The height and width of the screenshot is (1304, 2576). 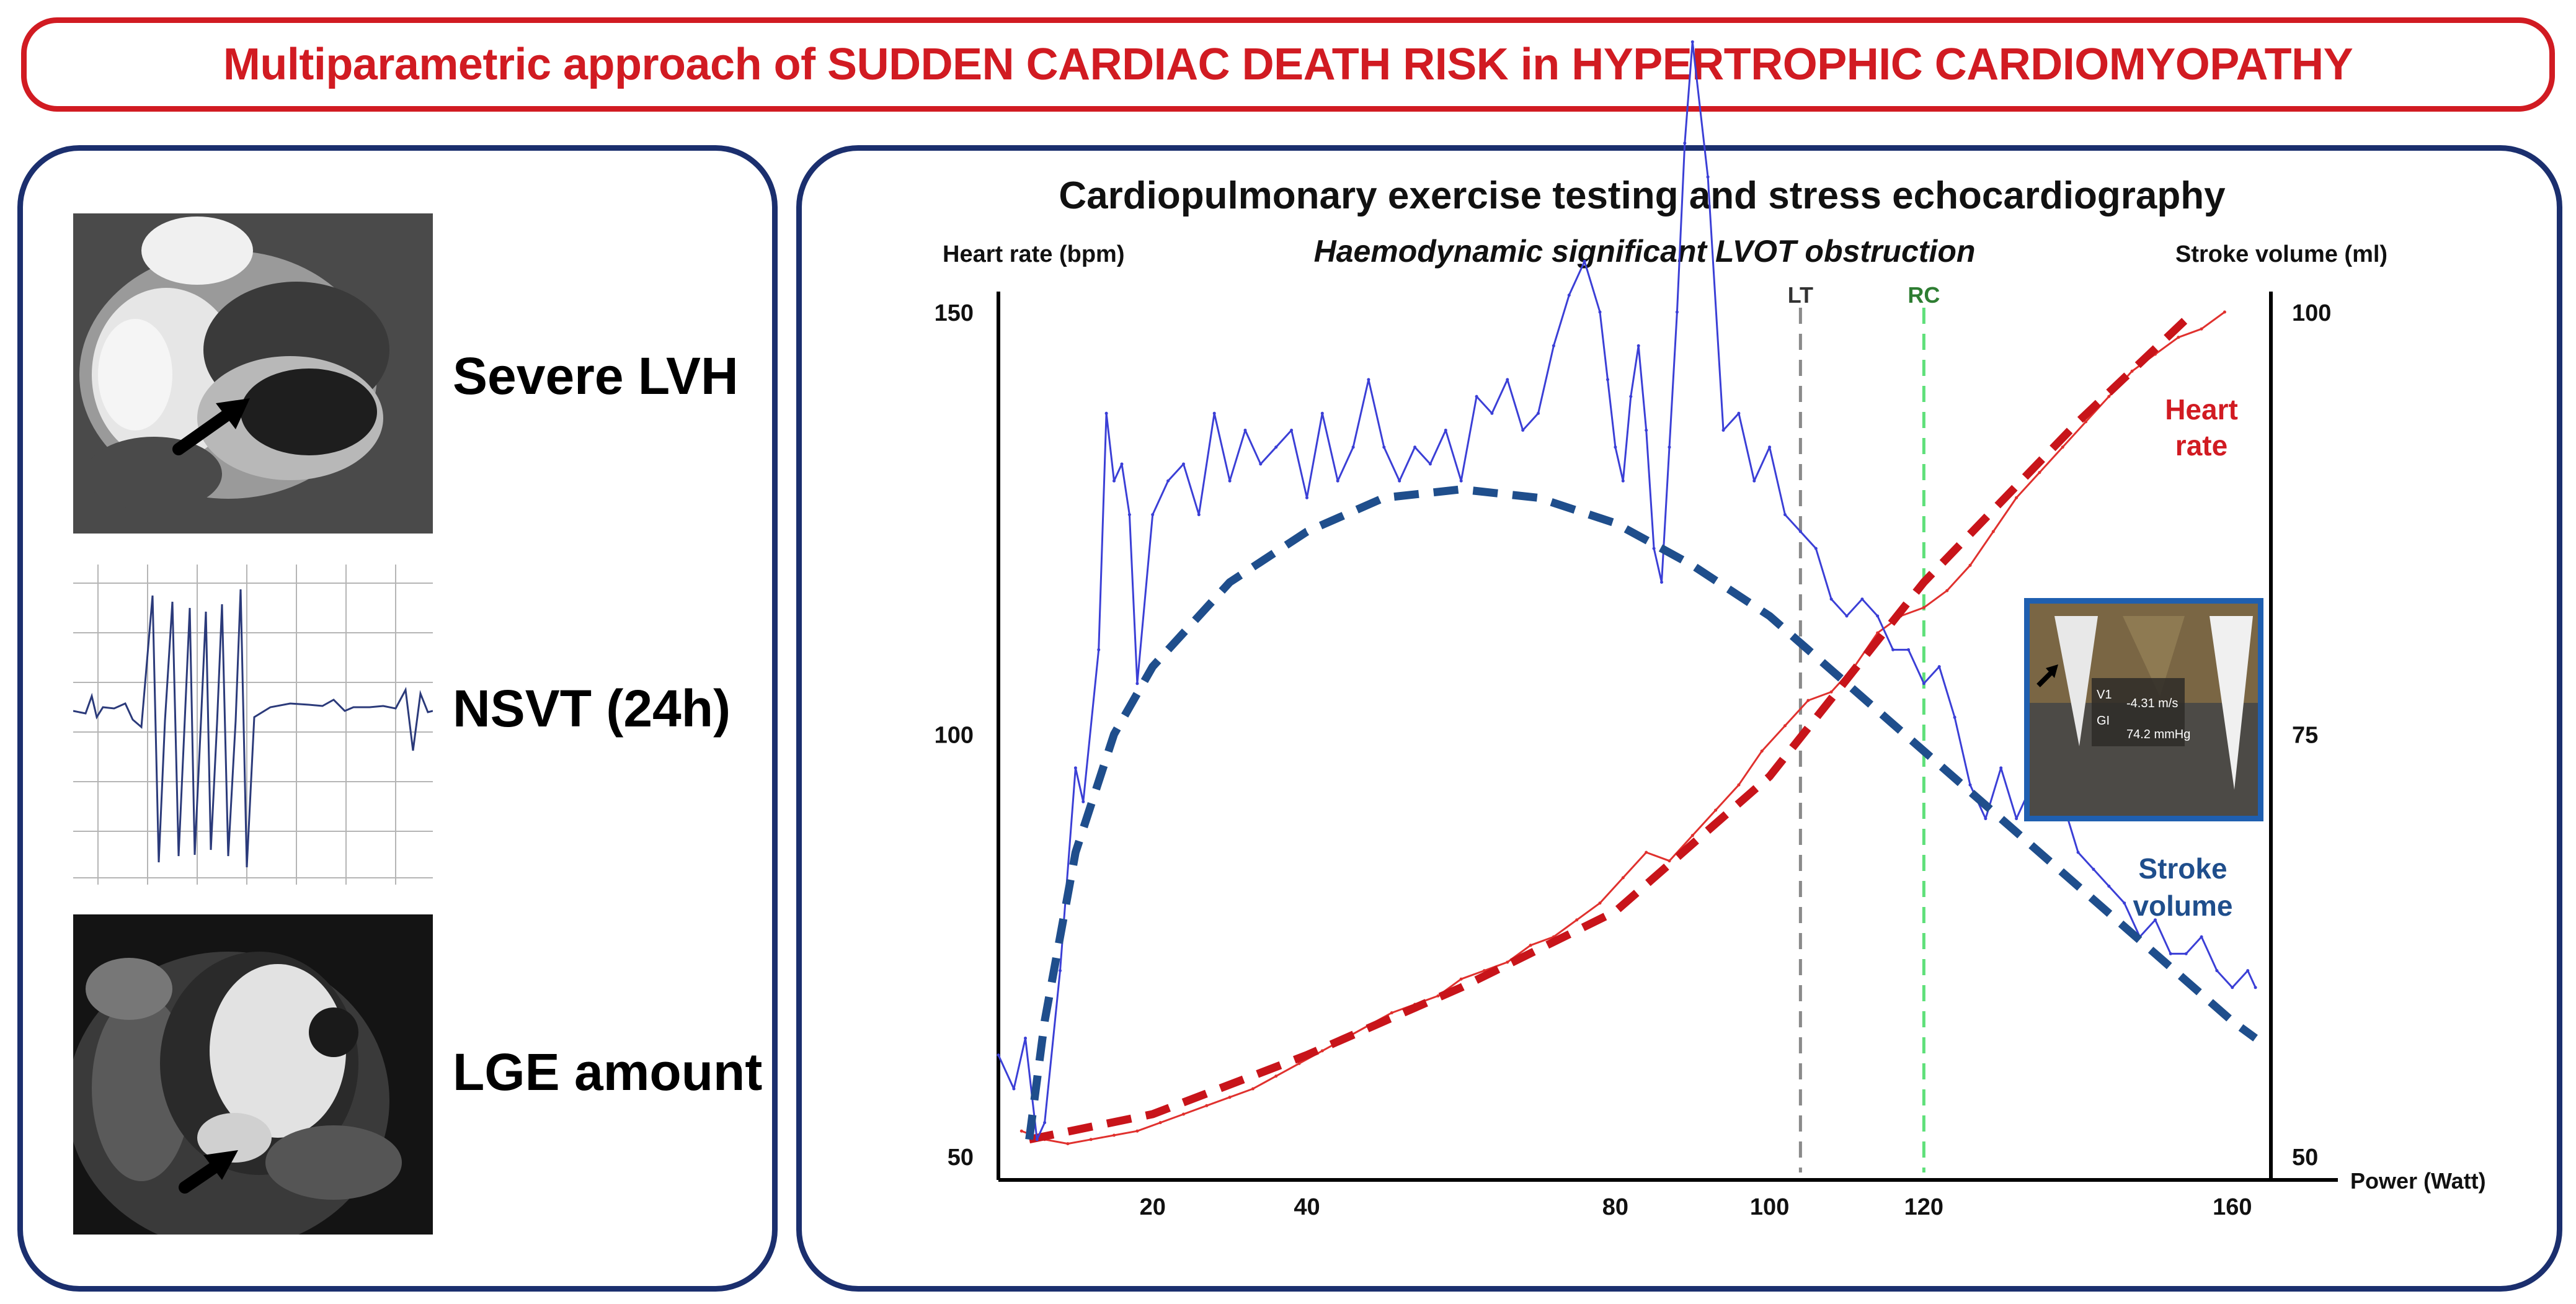 What do you see at coordinates (253, 725) in the screenshot?
I see `nsvt-ecg-image` at bounding box center [253, 725].